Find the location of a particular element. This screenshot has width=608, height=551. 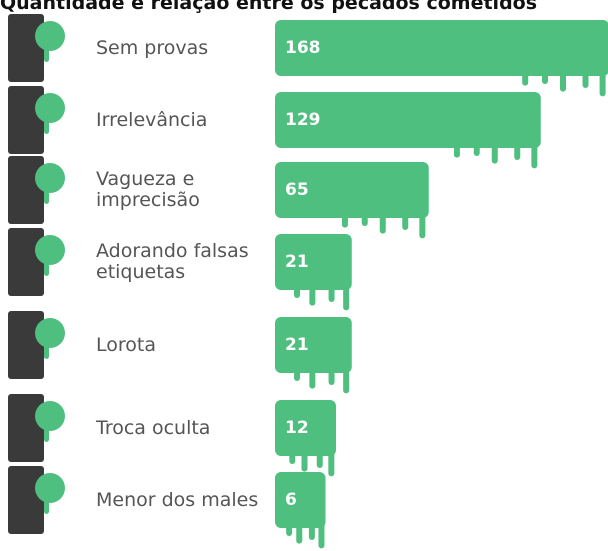

value-label: 129 is located at coordinates (303, 120).